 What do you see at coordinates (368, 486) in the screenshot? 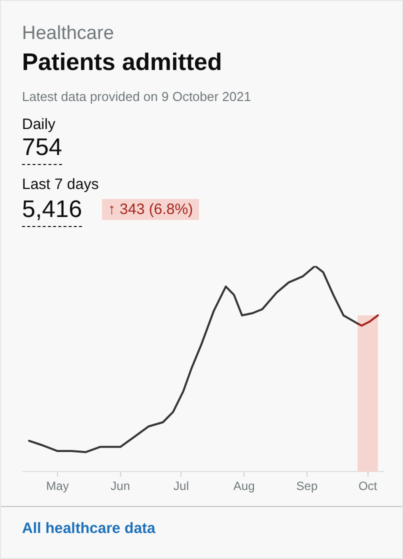
I see `x-tick-label: Oct` at bounding box center [368, 486].